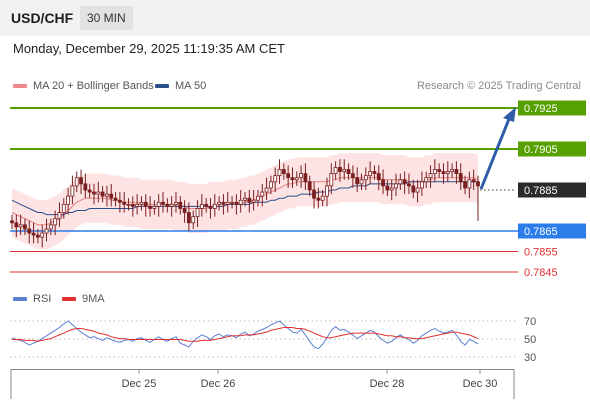 Image resolution: width=590 pixels, height=400 pixels. I want to click on level-label-0.7845: 0.7845, so click(541, 273).